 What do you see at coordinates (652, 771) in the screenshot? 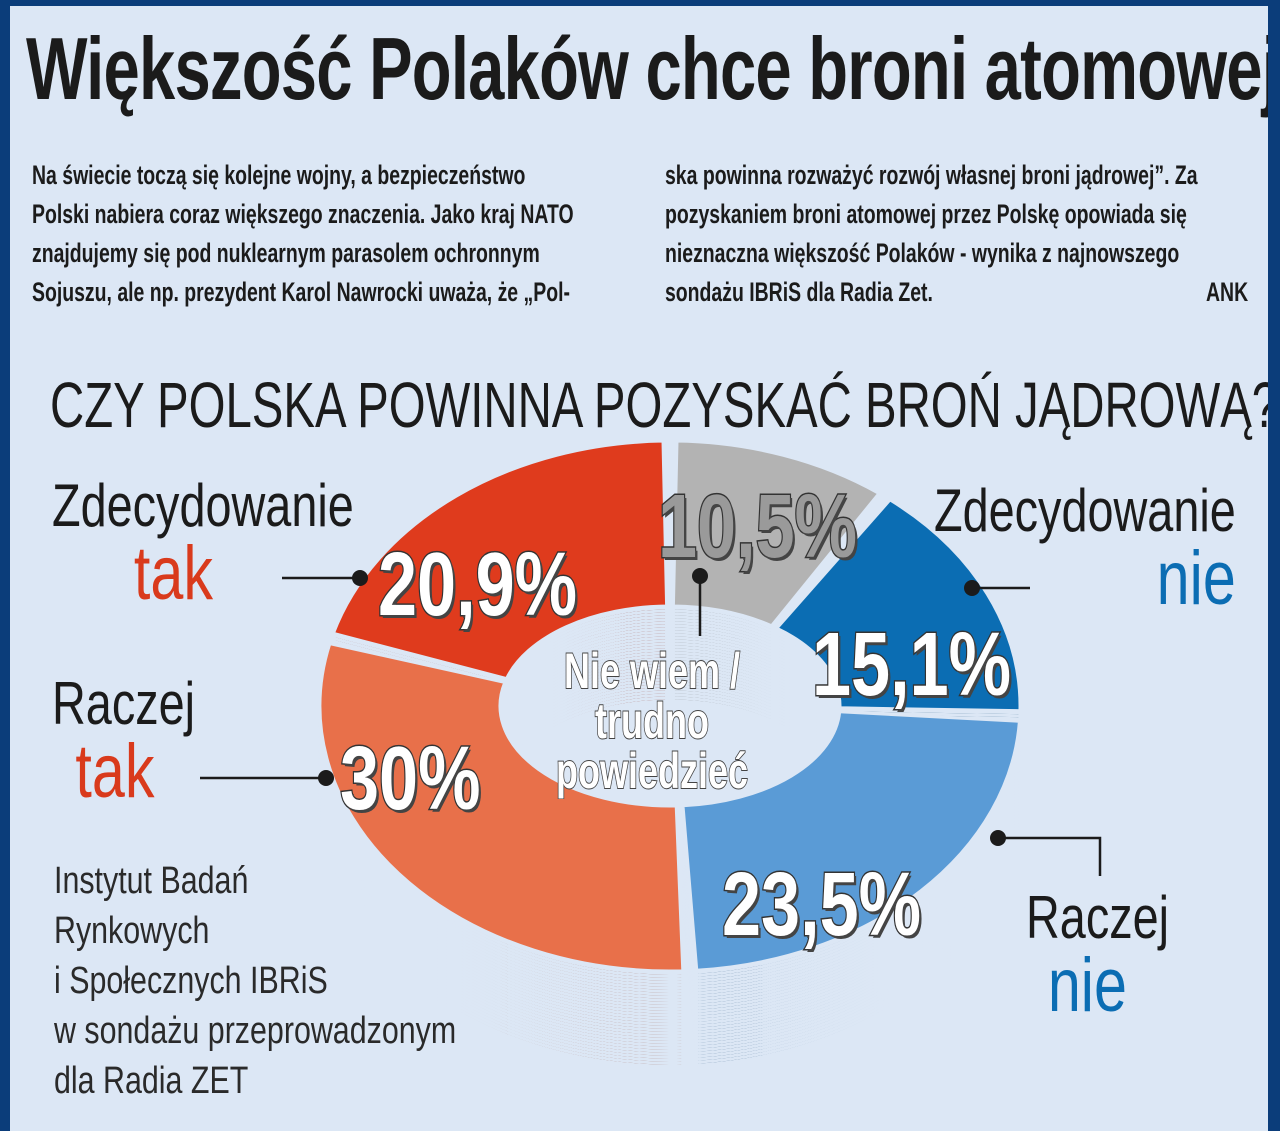
I see `label-text: powiedzieć` at bounding box center [652, 771].